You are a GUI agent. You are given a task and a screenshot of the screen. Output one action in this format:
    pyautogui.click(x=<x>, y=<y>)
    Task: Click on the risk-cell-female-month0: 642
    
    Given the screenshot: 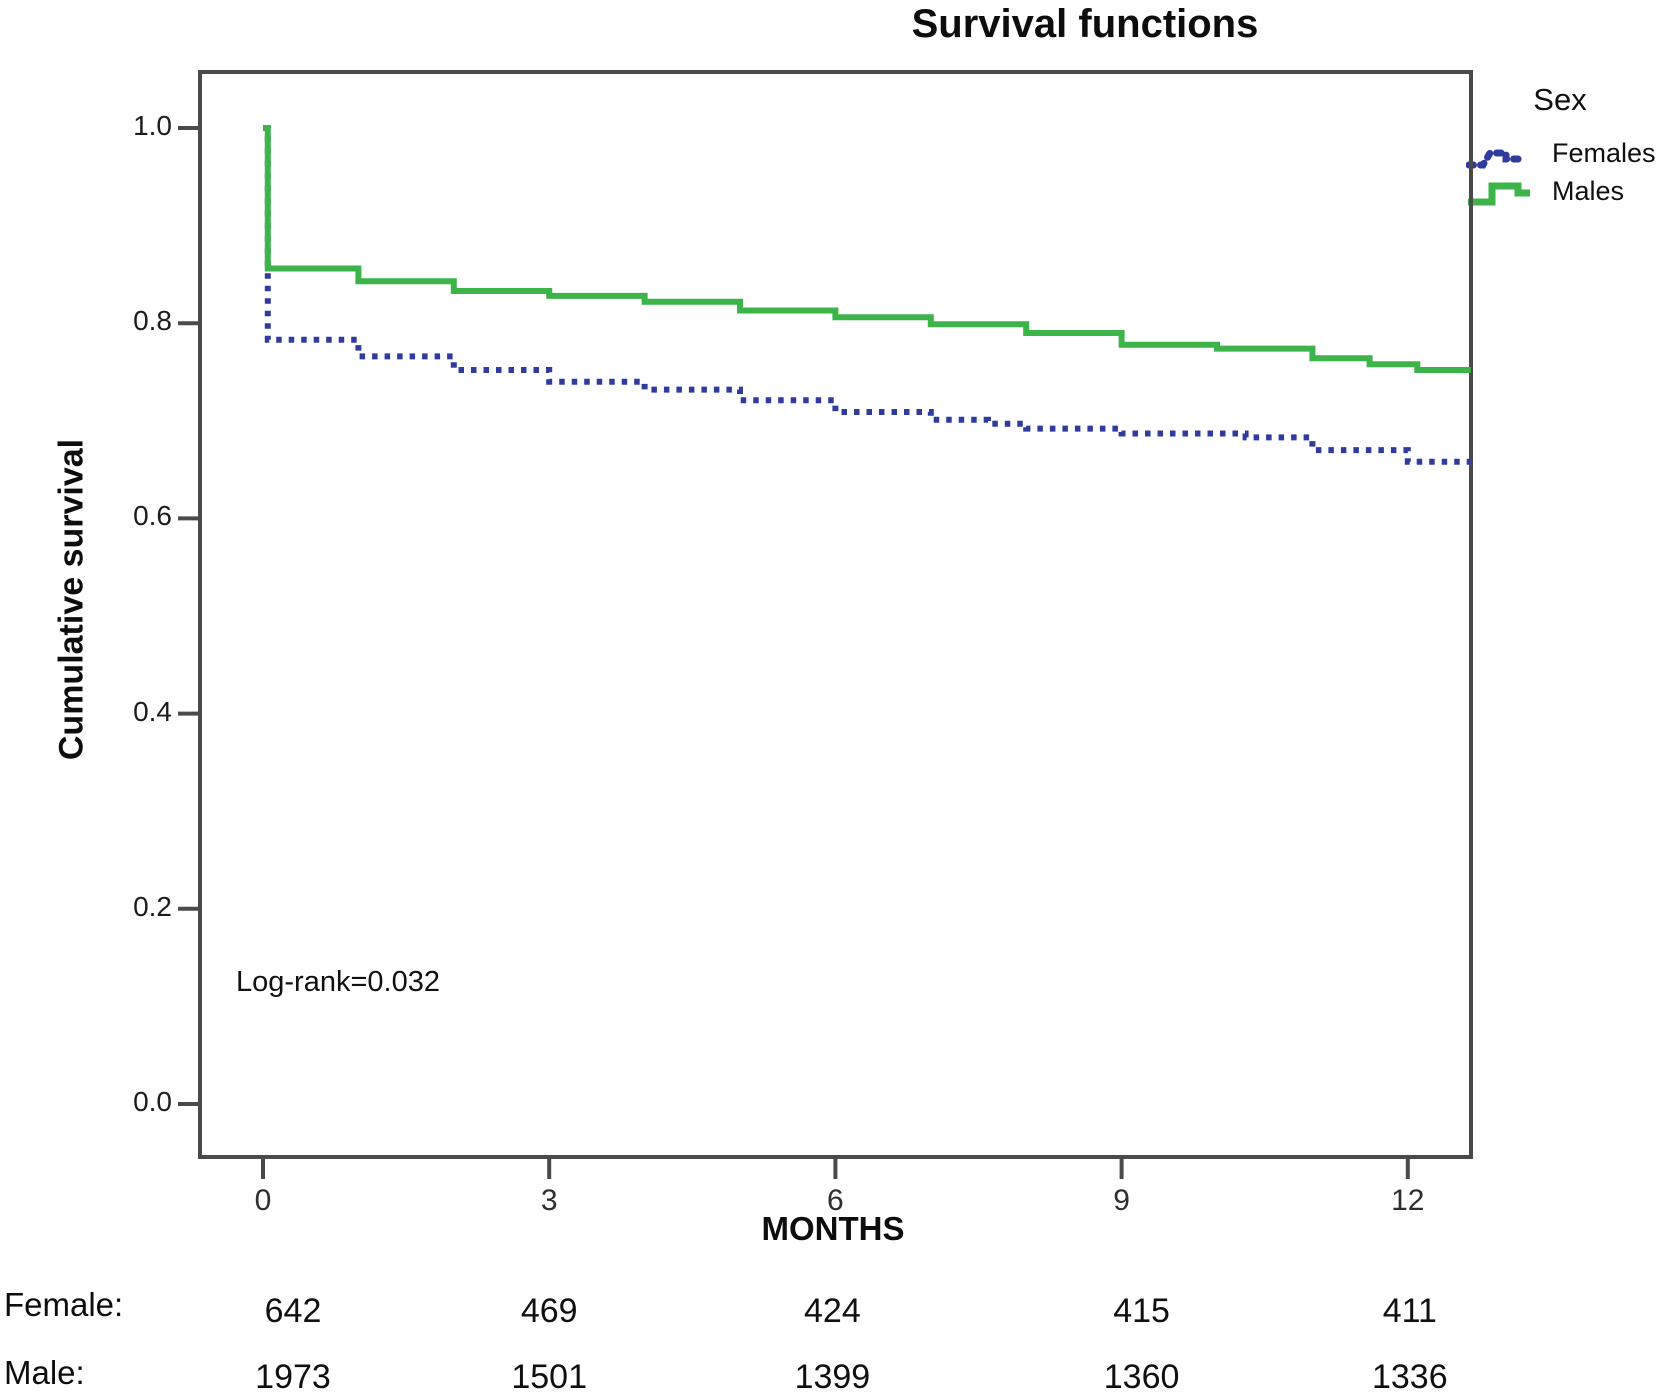 What is the action you would take?
    pyautogui.click(x=293, y=1311)
    